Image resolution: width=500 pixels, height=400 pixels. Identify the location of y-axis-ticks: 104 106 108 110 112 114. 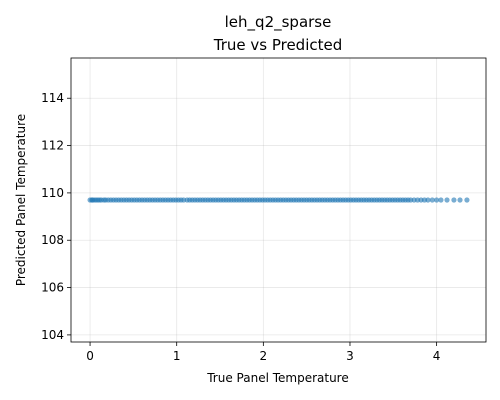
(56, 216).